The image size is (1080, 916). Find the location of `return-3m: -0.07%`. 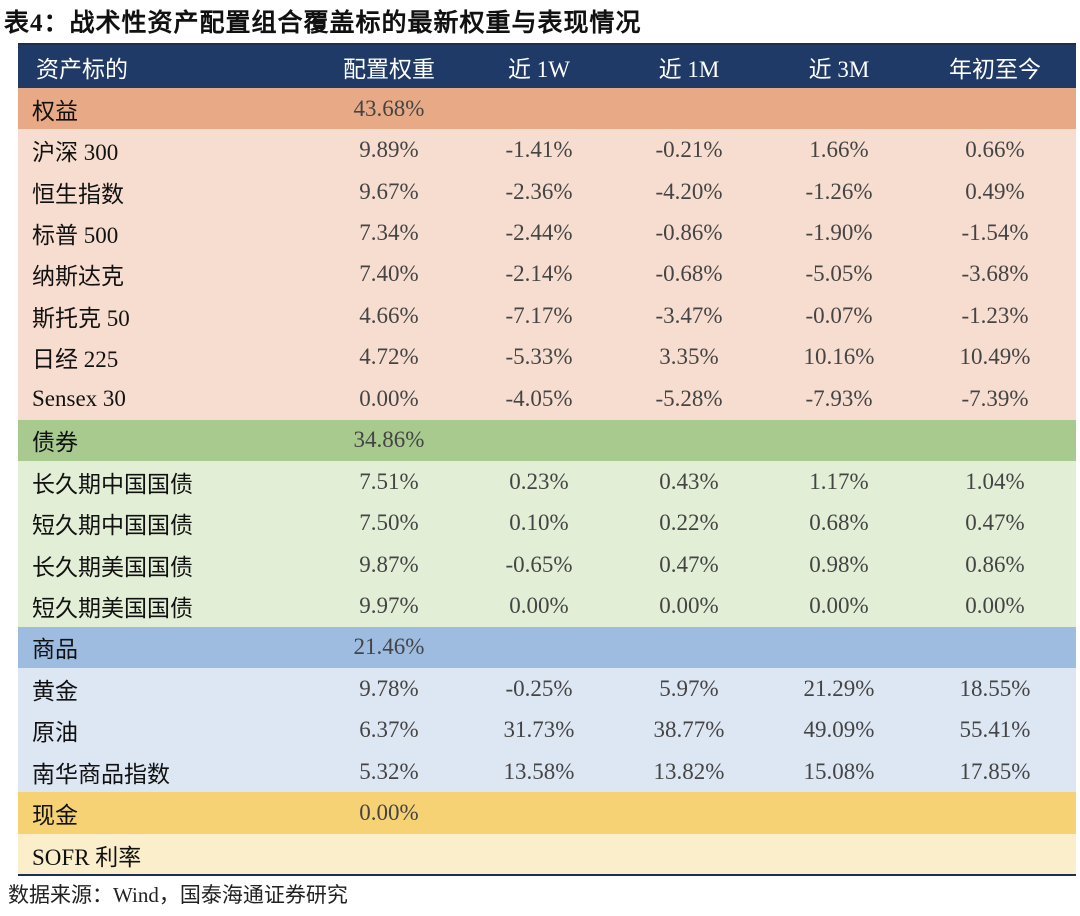

return-3m: -0.07% is located at coordinates (839, 316).